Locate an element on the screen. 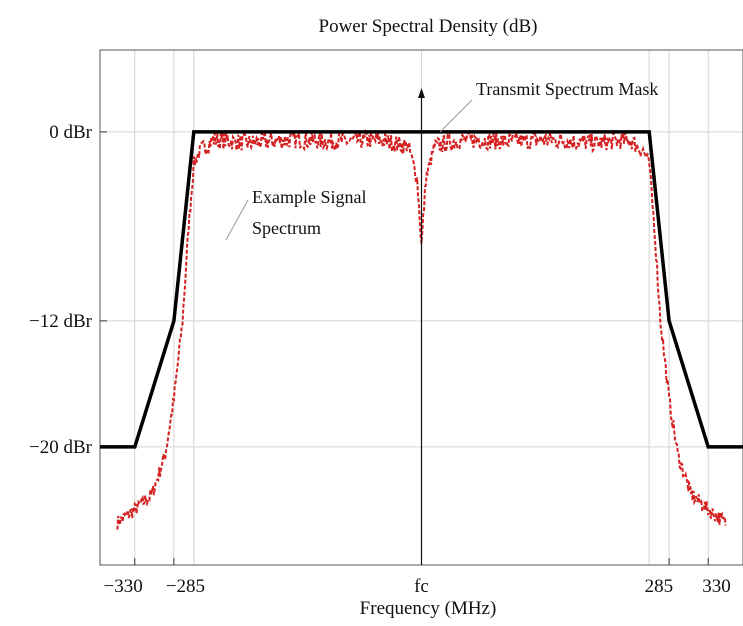 The height and width of the screenshot is (626, 743). mask-annotation-label: Transmit Spectrum Mask is located at coordinates (567, 89).